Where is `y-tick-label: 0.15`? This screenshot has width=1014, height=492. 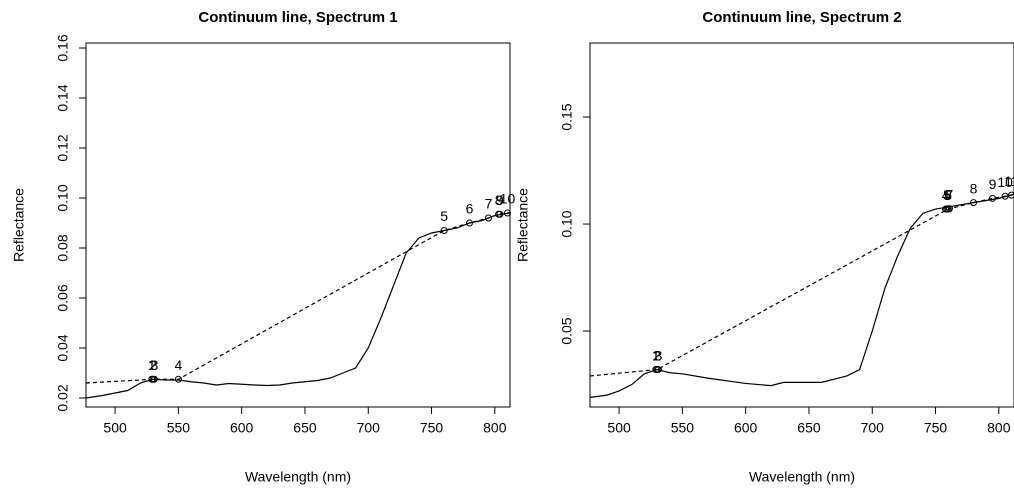 y-tick-label: 0.15 is located at coordinates (567, 116).